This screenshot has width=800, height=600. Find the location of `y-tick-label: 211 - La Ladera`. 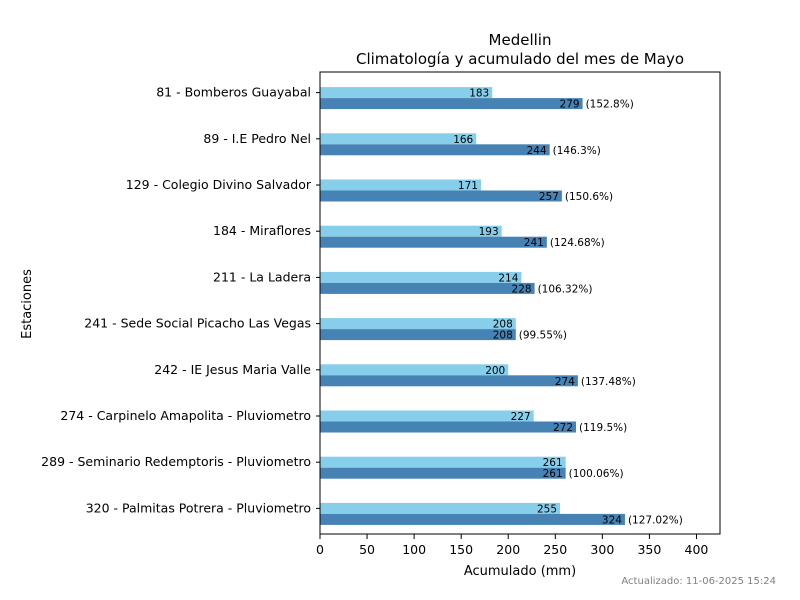

y-tick-label: 211 - La Ladera is located at coordinates (262, 276).